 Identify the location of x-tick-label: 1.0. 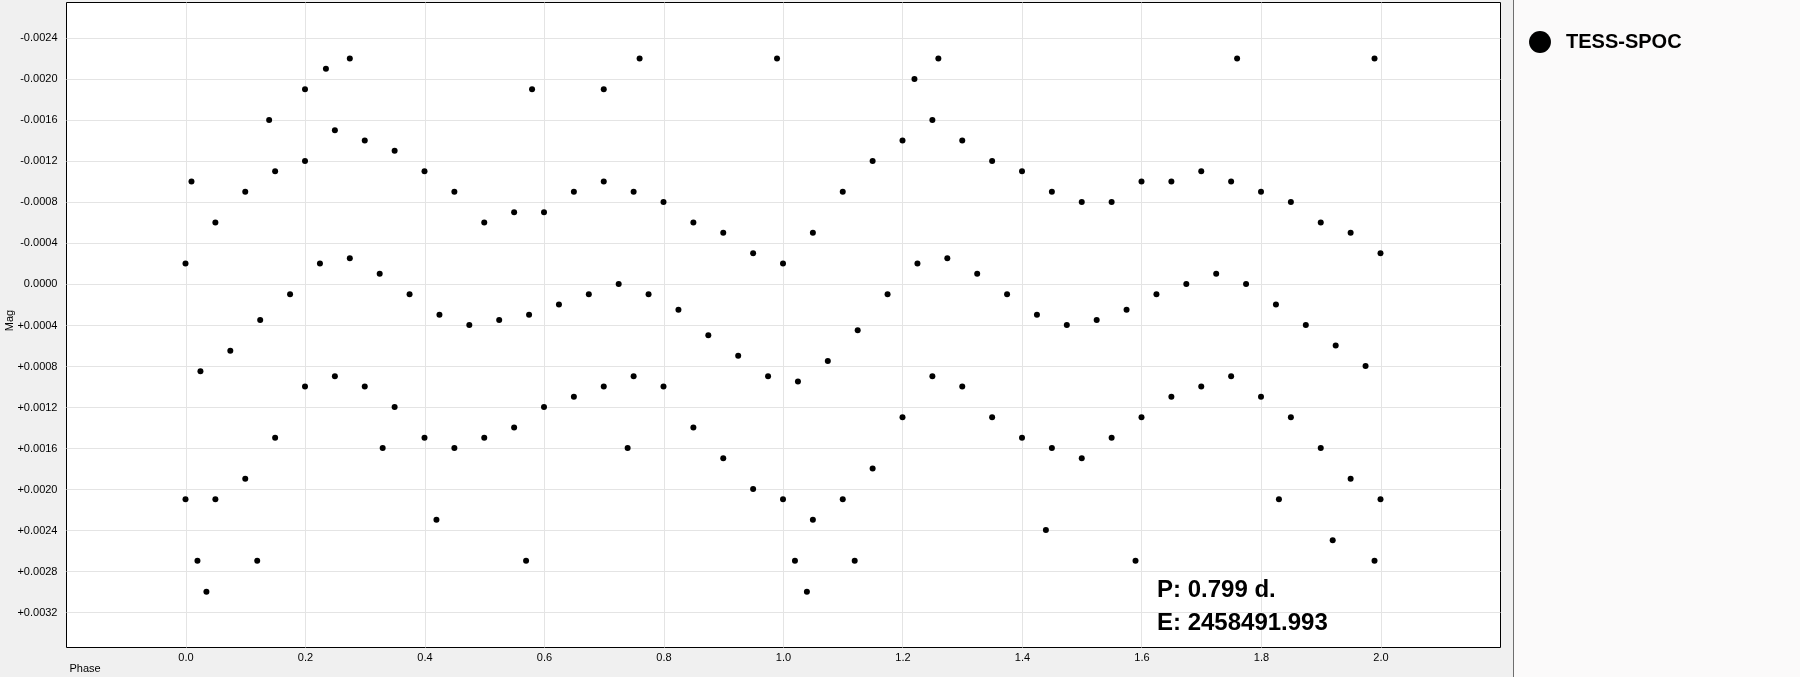
(783, 656).